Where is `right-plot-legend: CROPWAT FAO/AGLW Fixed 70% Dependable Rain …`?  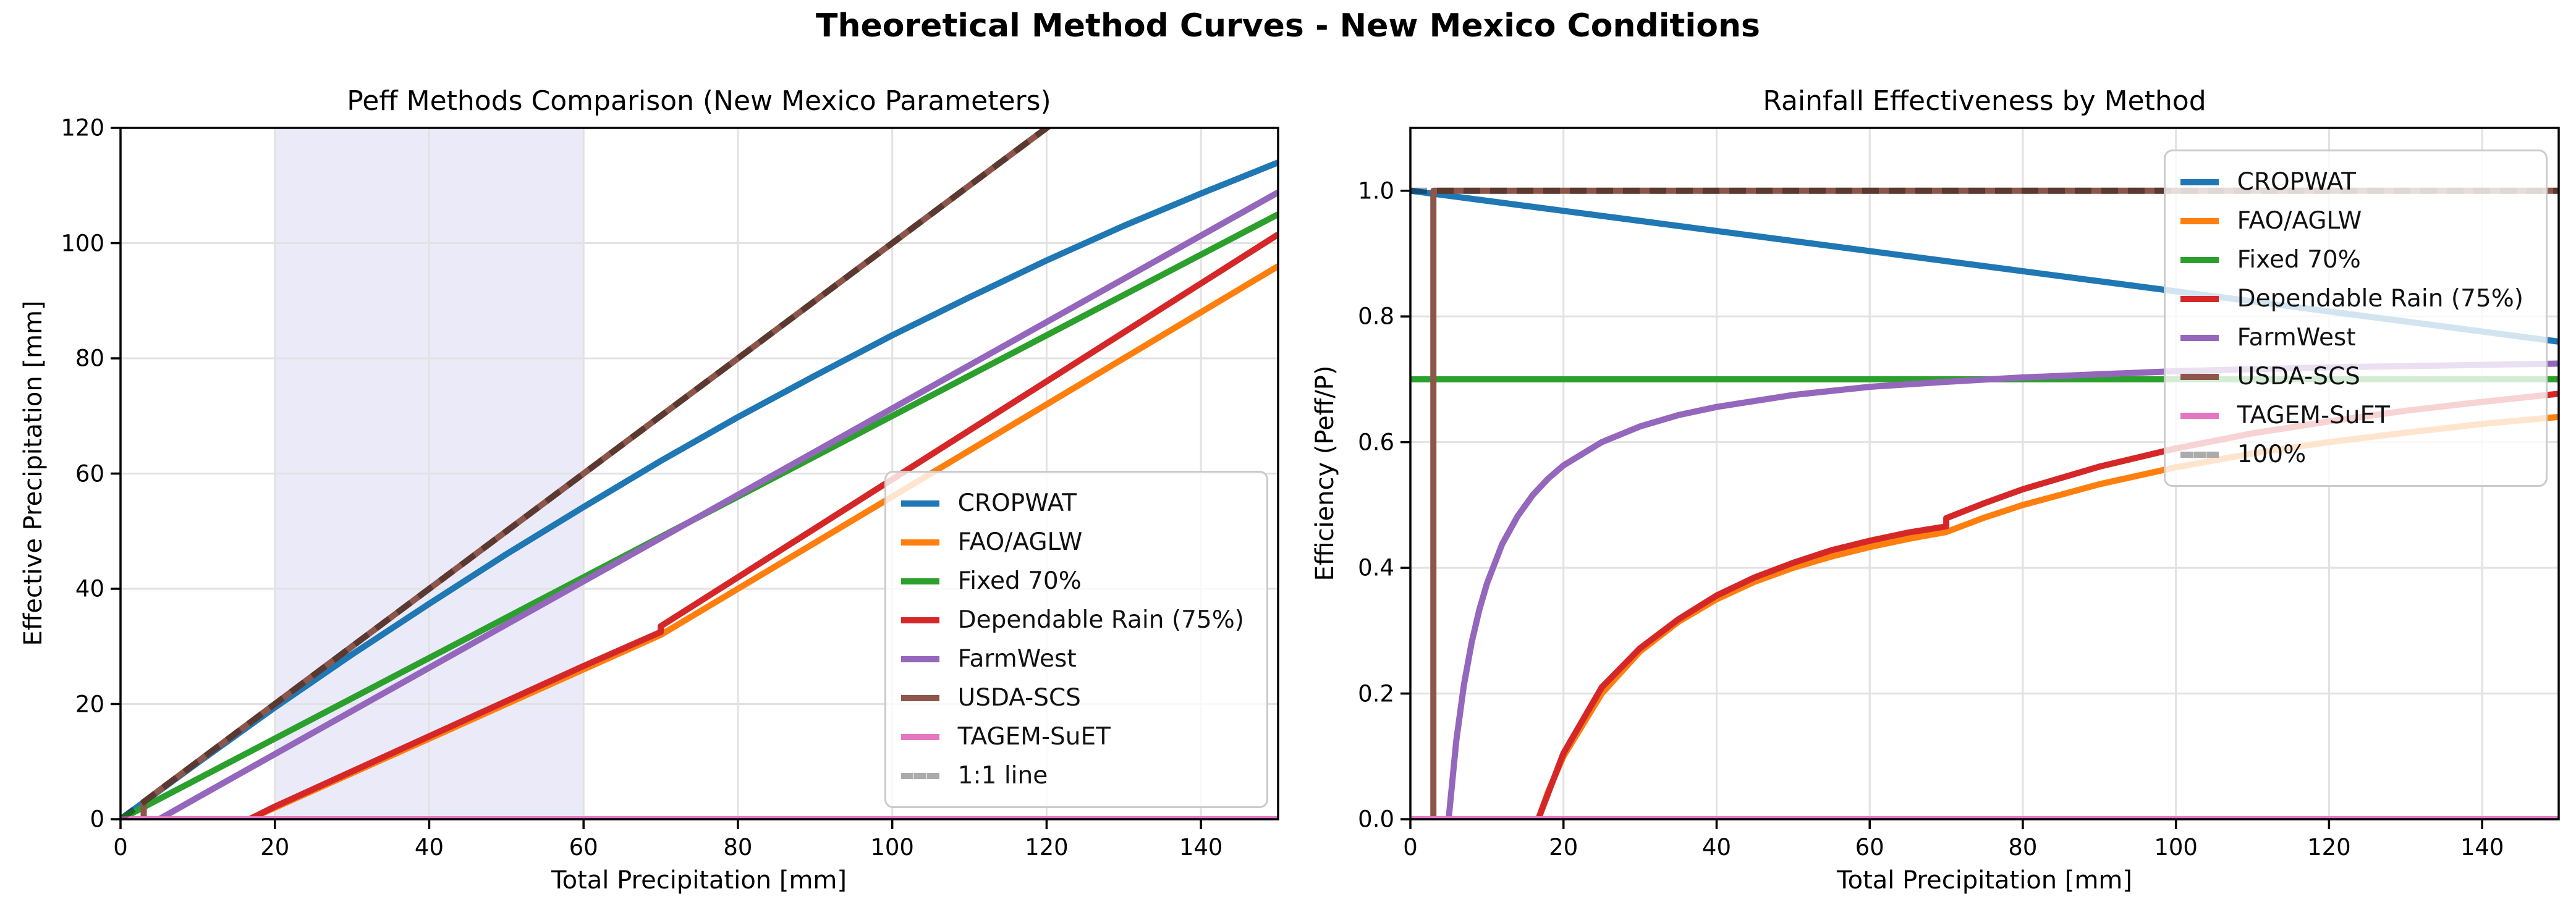
right-plot-legend: CROPWAT FAO/AGLW Fixed 70% Dependable Rain … is located at coordinates (2355, 318).